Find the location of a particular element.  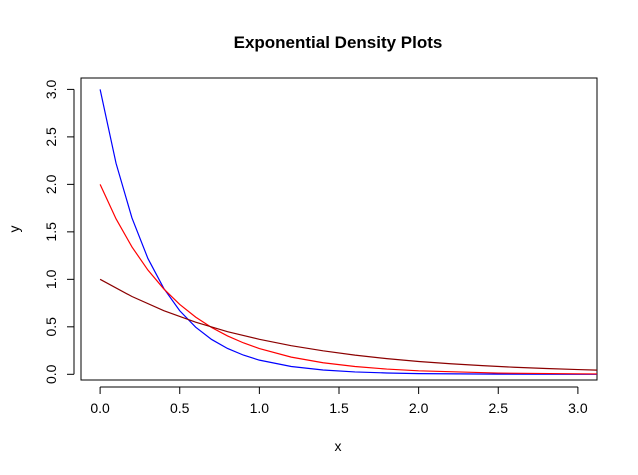

y-axis: 0.0 0.5 1.0 1.5 2.0 2.5 3.0 is located at coordinates (59, 231).